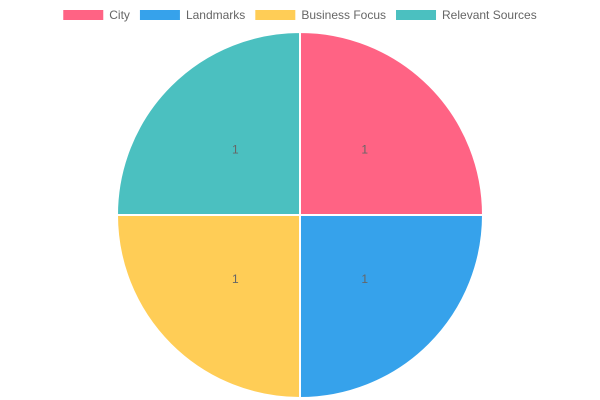  I want to click on legend-label: Relevant Sources, so click(489, 15).